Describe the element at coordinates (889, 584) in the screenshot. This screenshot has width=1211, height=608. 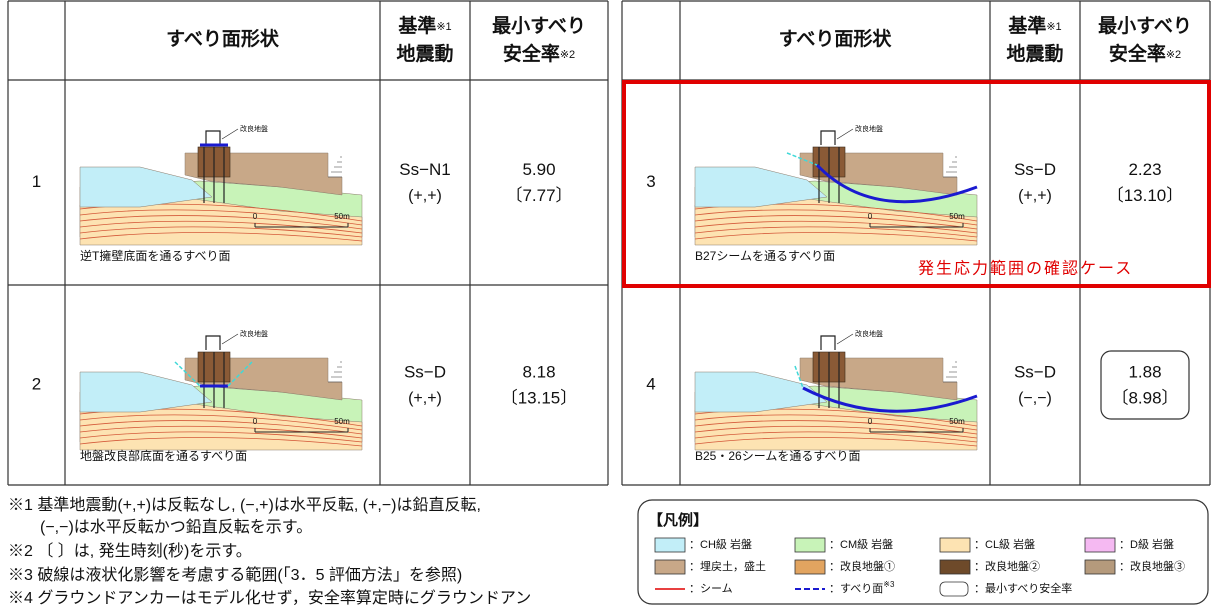
I see `legend-note: ※3` at that location.